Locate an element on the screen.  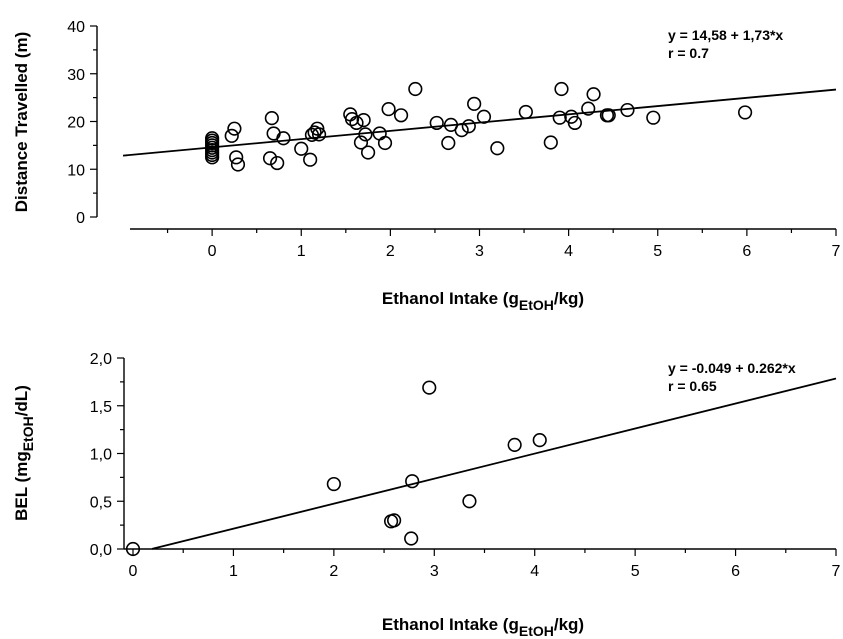
bottom-points is located at coordinates (336, 468).